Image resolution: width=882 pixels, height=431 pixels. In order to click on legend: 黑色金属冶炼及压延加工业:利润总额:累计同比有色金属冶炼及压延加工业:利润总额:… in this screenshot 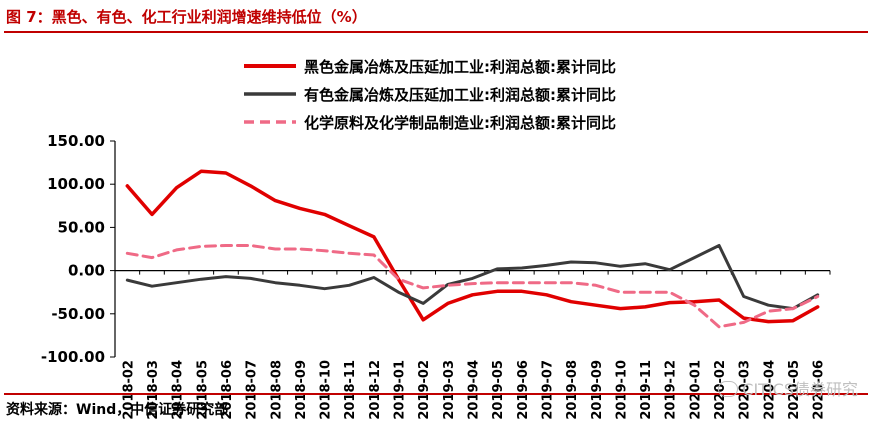, I will do `click(430, 95)`.